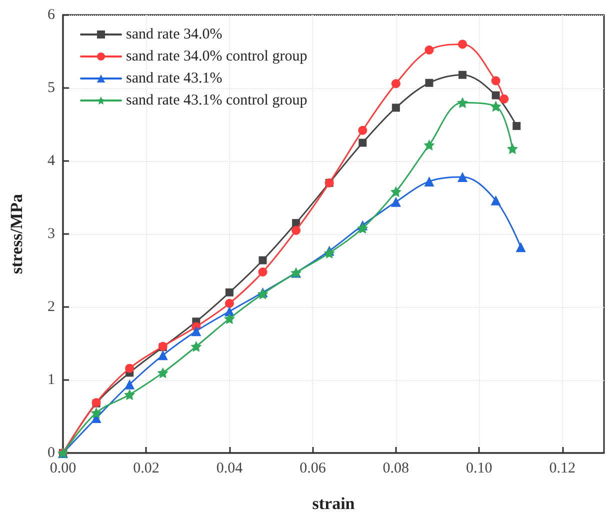 This screenshot has height=518, width=606. I want to click on legend-label: sand rate 34.0% control group, so click(217, 56).